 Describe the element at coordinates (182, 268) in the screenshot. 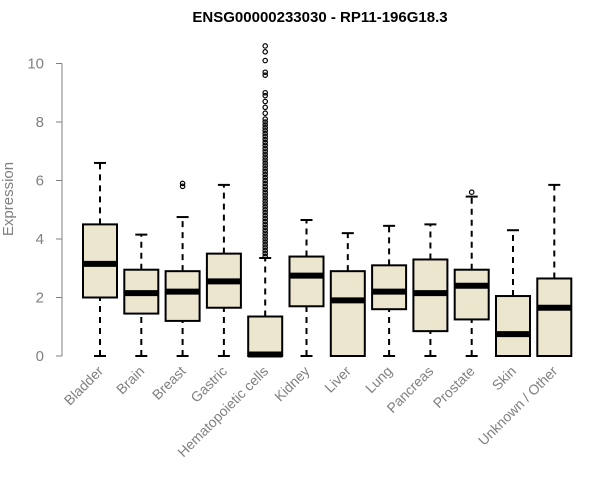

I see `box-breast` at that location.